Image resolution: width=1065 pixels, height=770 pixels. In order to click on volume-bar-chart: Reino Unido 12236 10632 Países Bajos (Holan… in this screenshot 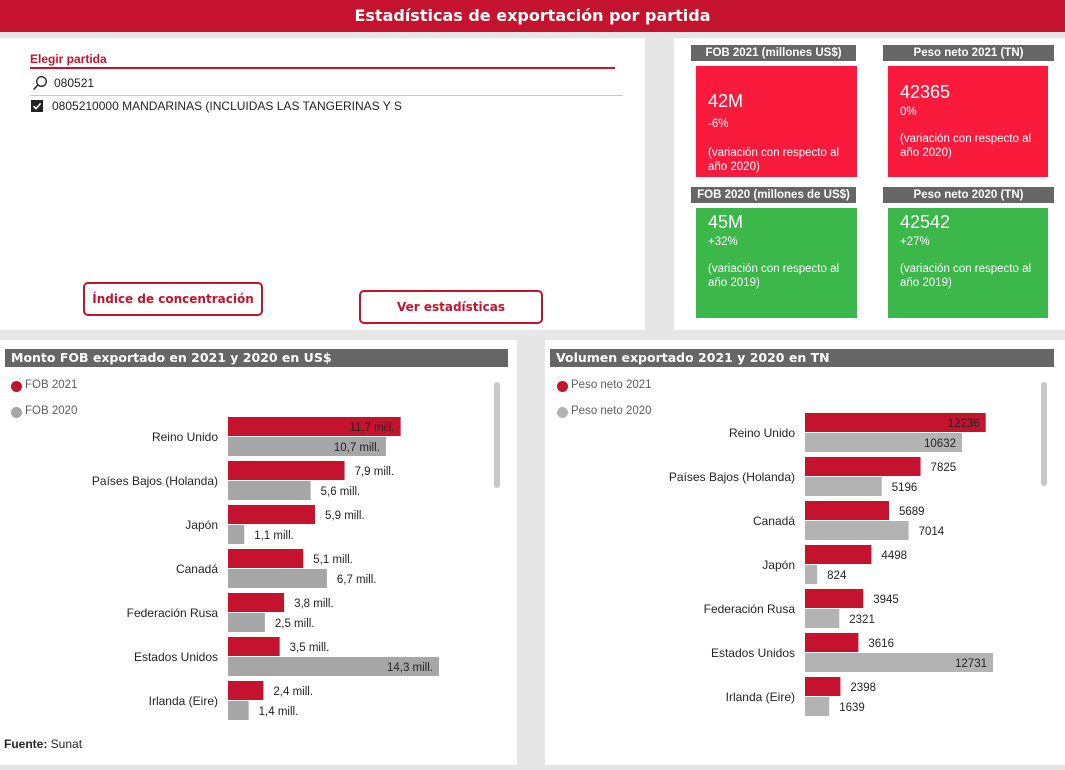, I will do `click(831, 564)`.